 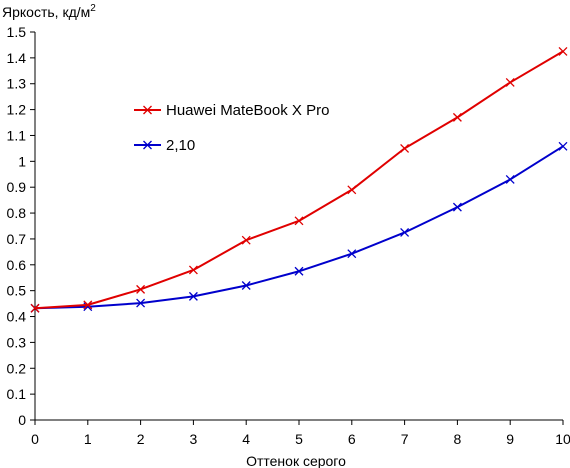 I want to click on x-tick-label: 10, so click(x=562, y=439).